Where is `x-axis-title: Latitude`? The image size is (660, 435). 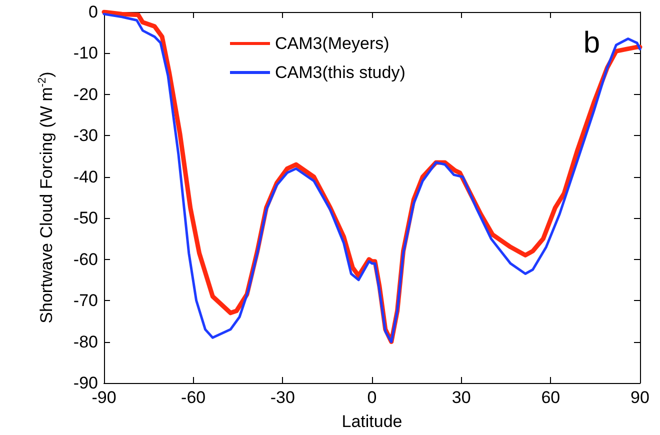 x-axis-title: Latitude is located at coordinates (372, 421).